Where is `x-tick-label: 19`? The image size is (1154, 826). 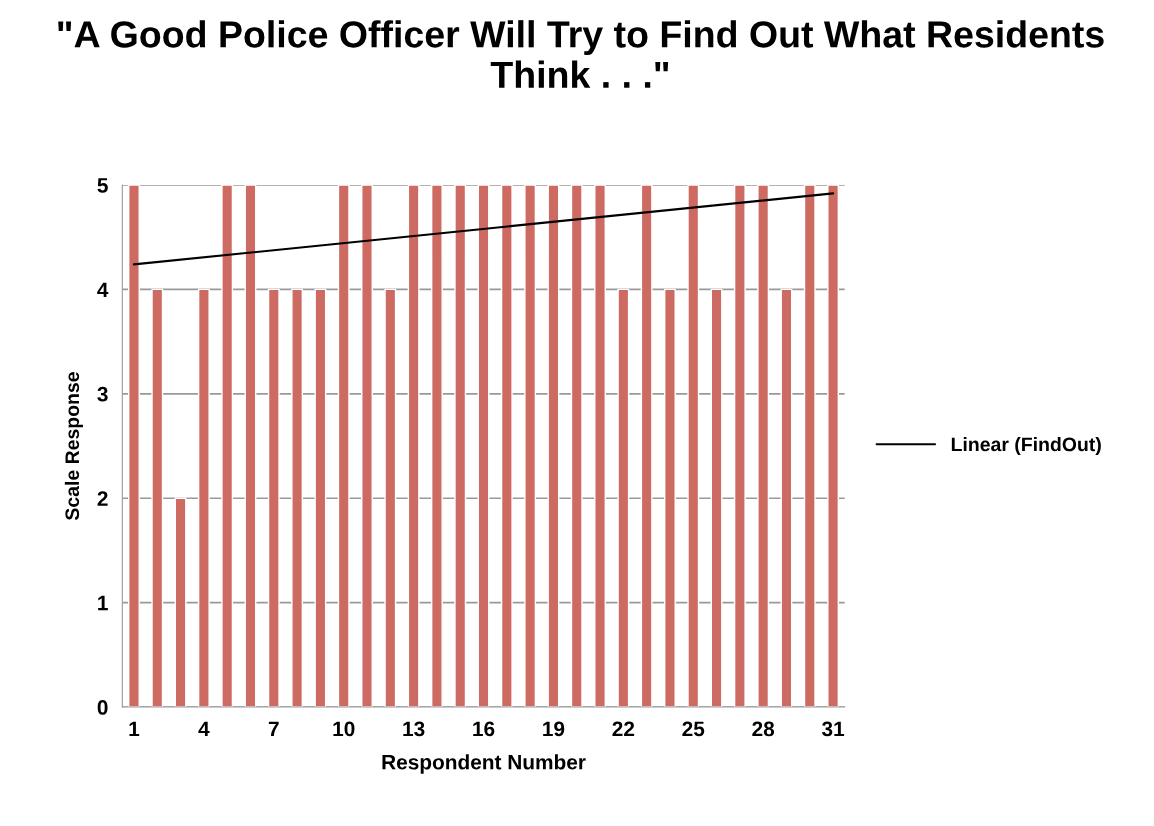
x-tick-label: 19 is located at coordinates (554, 729).